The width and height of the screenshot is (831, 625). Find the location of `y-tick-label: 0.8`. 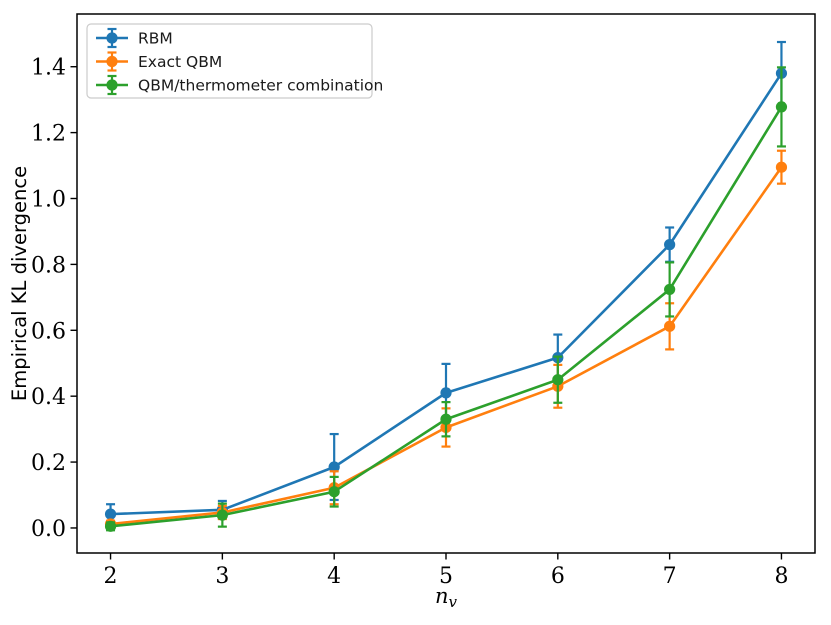

y-tick-label: 0.8 is located at coordinates (48, 265).